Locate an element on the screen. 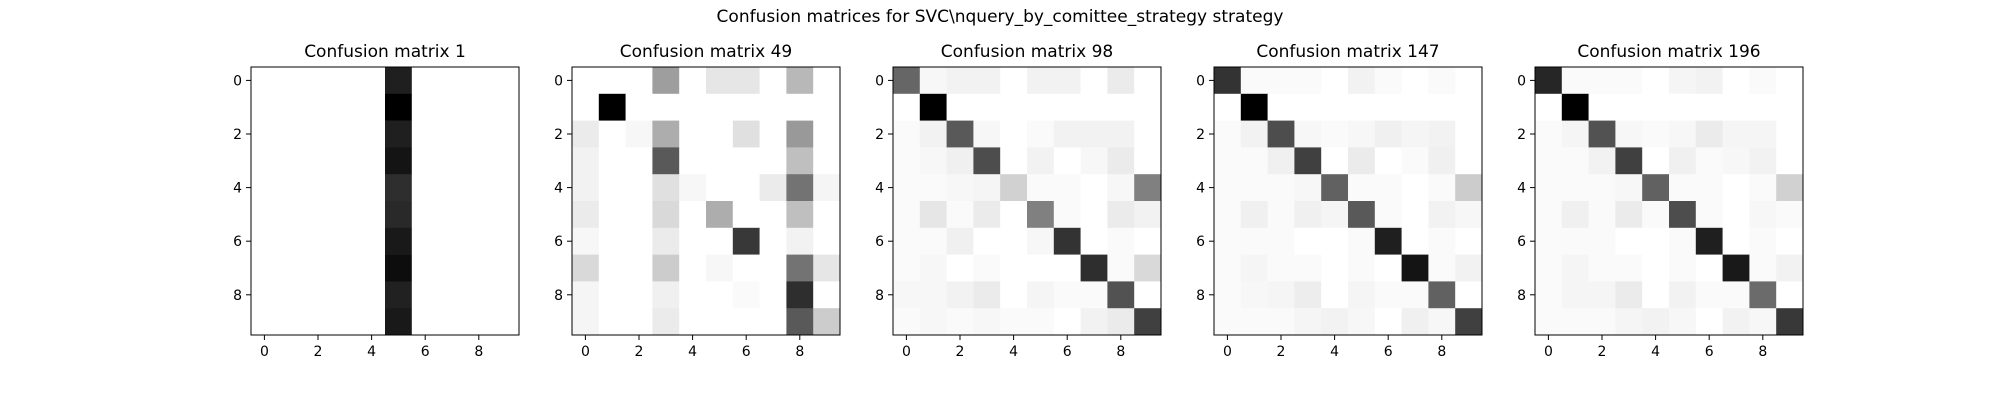 Image resolution: width=2000 pixels, height=400 pixels. panel-title: Confusion matrix 1 is located at coordinates (385, 52).